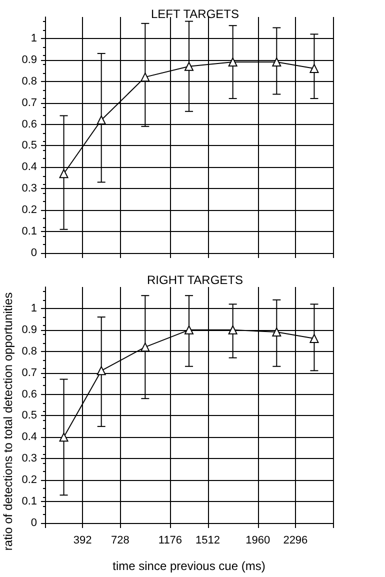  Describe the element at coordinates (189, 566) in the screenshot. I see `x-axis-title: time since previous cue (ms)` at that location.